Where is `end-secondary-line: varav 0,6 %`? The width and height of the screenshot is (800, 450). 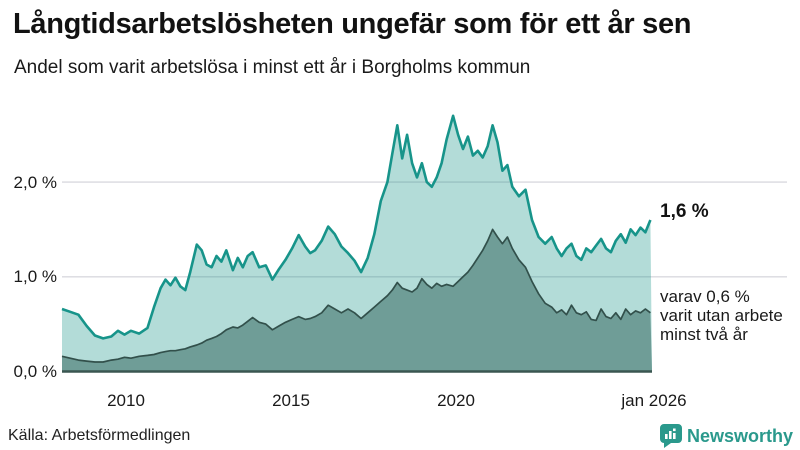
end-secondary-line: varav 0,6 % is located at coordinates (705, 296).